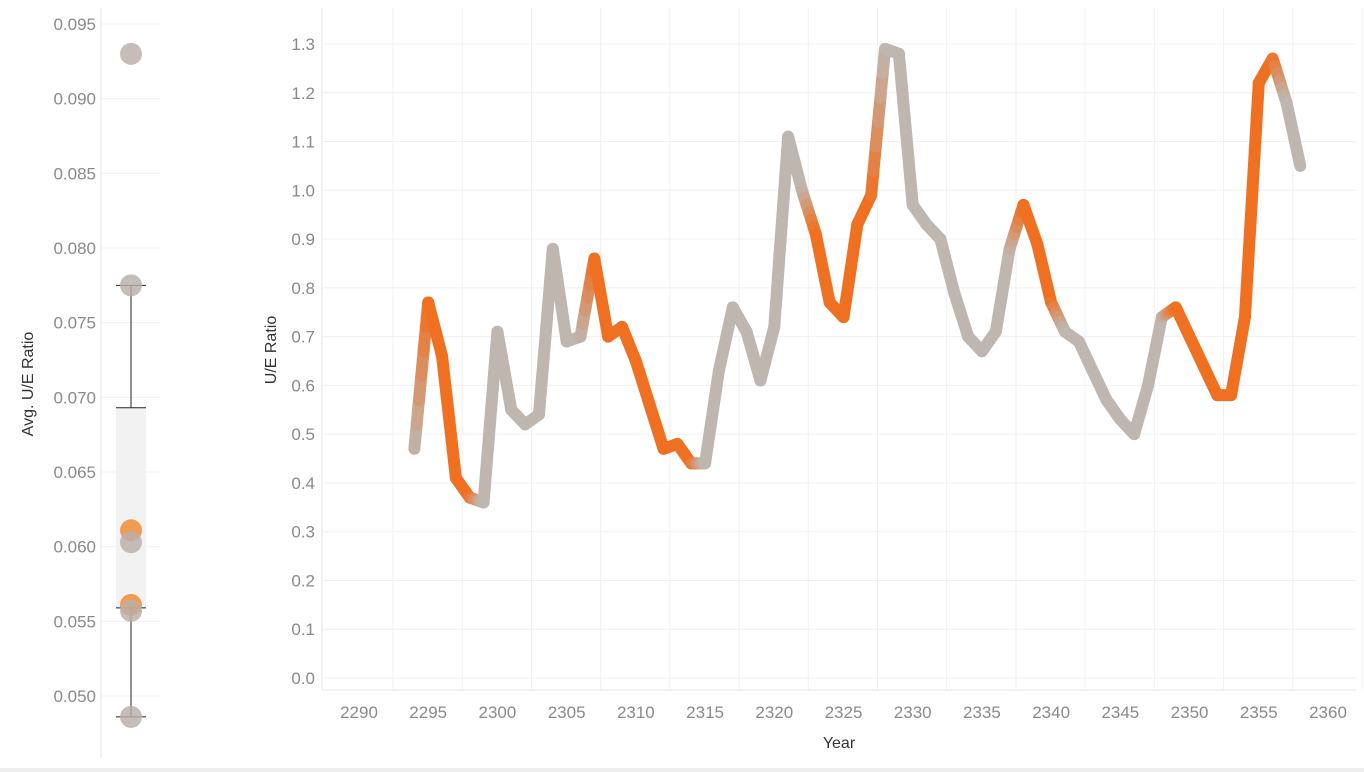 The image size is (1364, 772). I want to click on line-chart-x-tick-label: 2335, so click(982, 712).